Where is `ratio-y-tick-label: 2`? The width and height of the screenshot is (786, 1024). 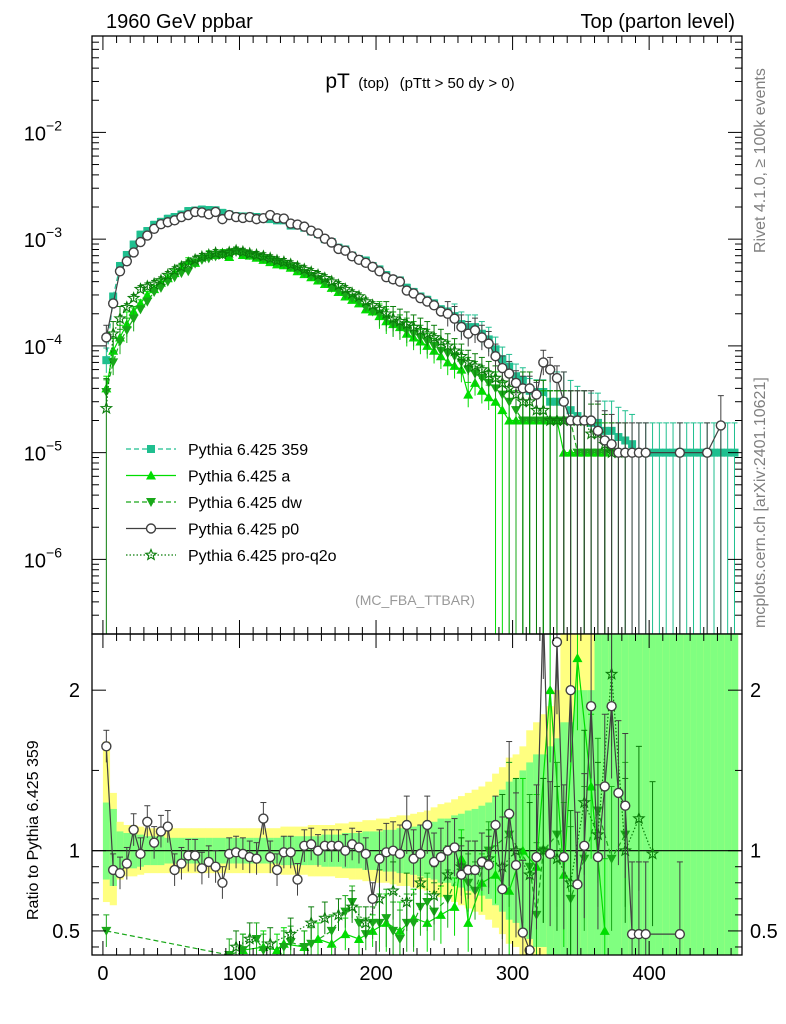
ratio-y-tick-label: 2 is located at coordinates (74, 691).